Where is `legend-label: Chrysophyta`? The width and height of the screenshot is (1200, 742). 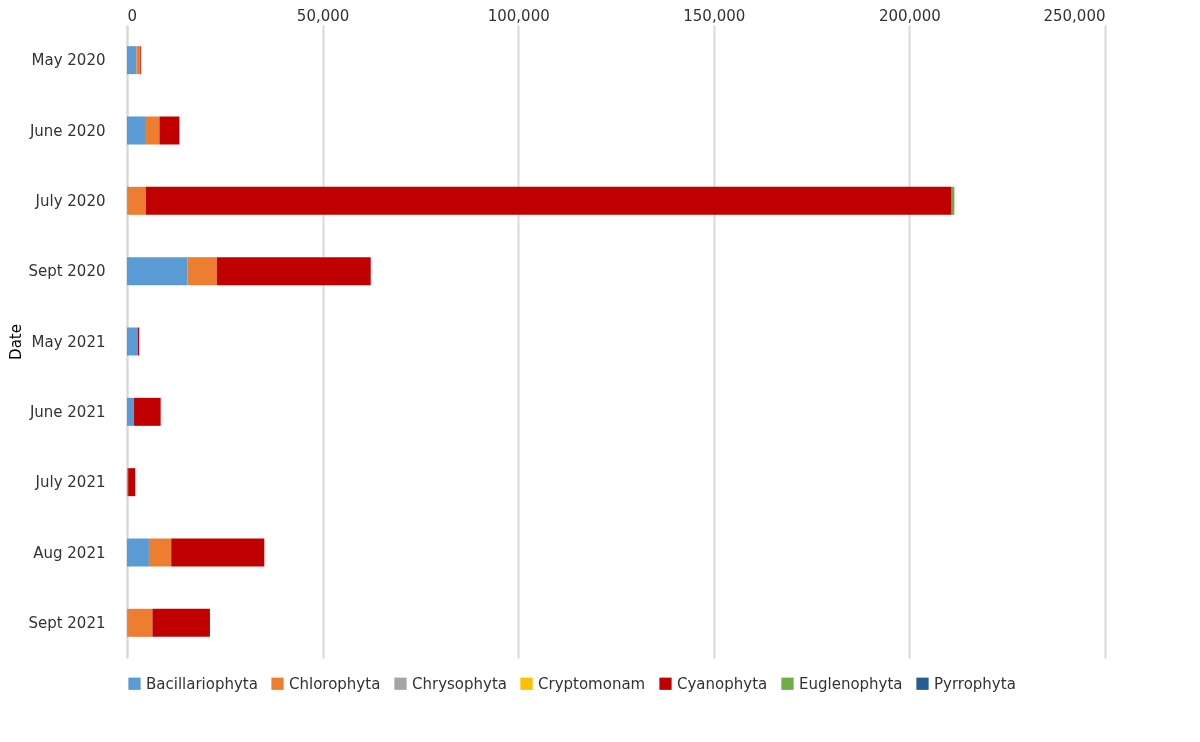
legend-label: Chrysophyta is located at coordinates (459, 683).